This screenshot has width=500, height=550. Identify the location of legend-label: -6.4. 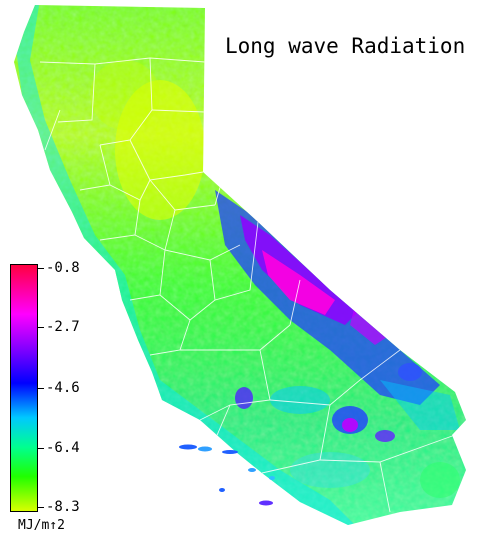
(63, 448).